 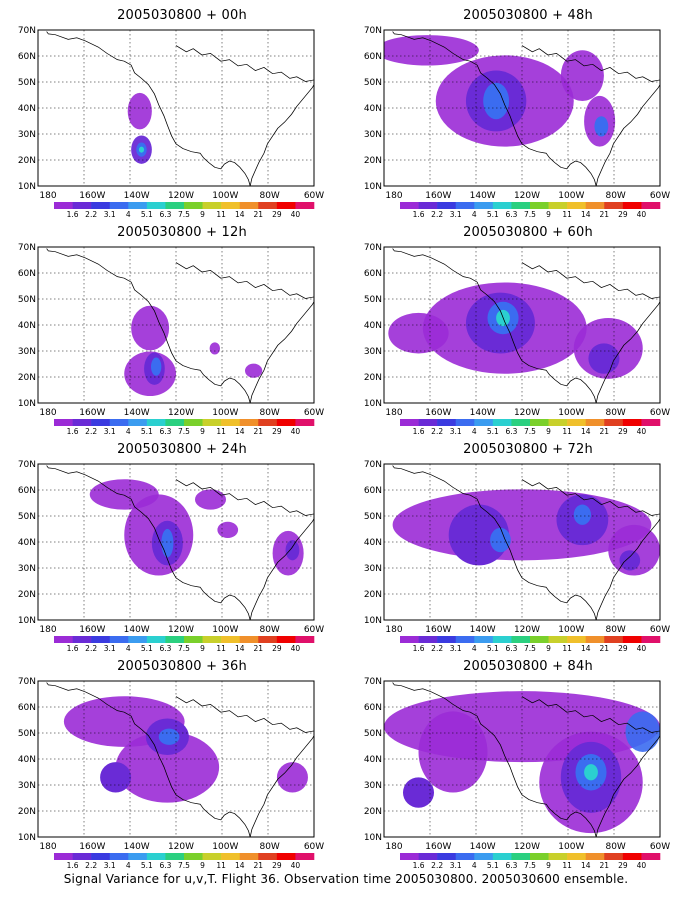 What do you see at coordinates (27, 569) in the screenshot?
I see `y-tick-label: 30N` at bounding box center [27, 569].